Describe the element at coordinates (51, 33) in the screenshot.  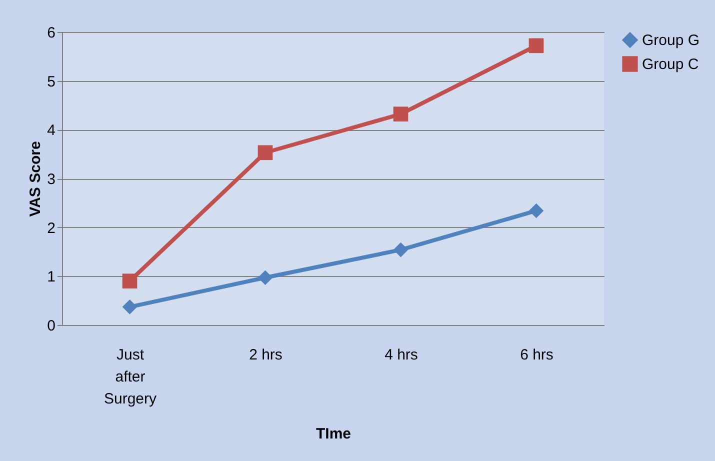
I see `y-tick-label: 6` at that location.